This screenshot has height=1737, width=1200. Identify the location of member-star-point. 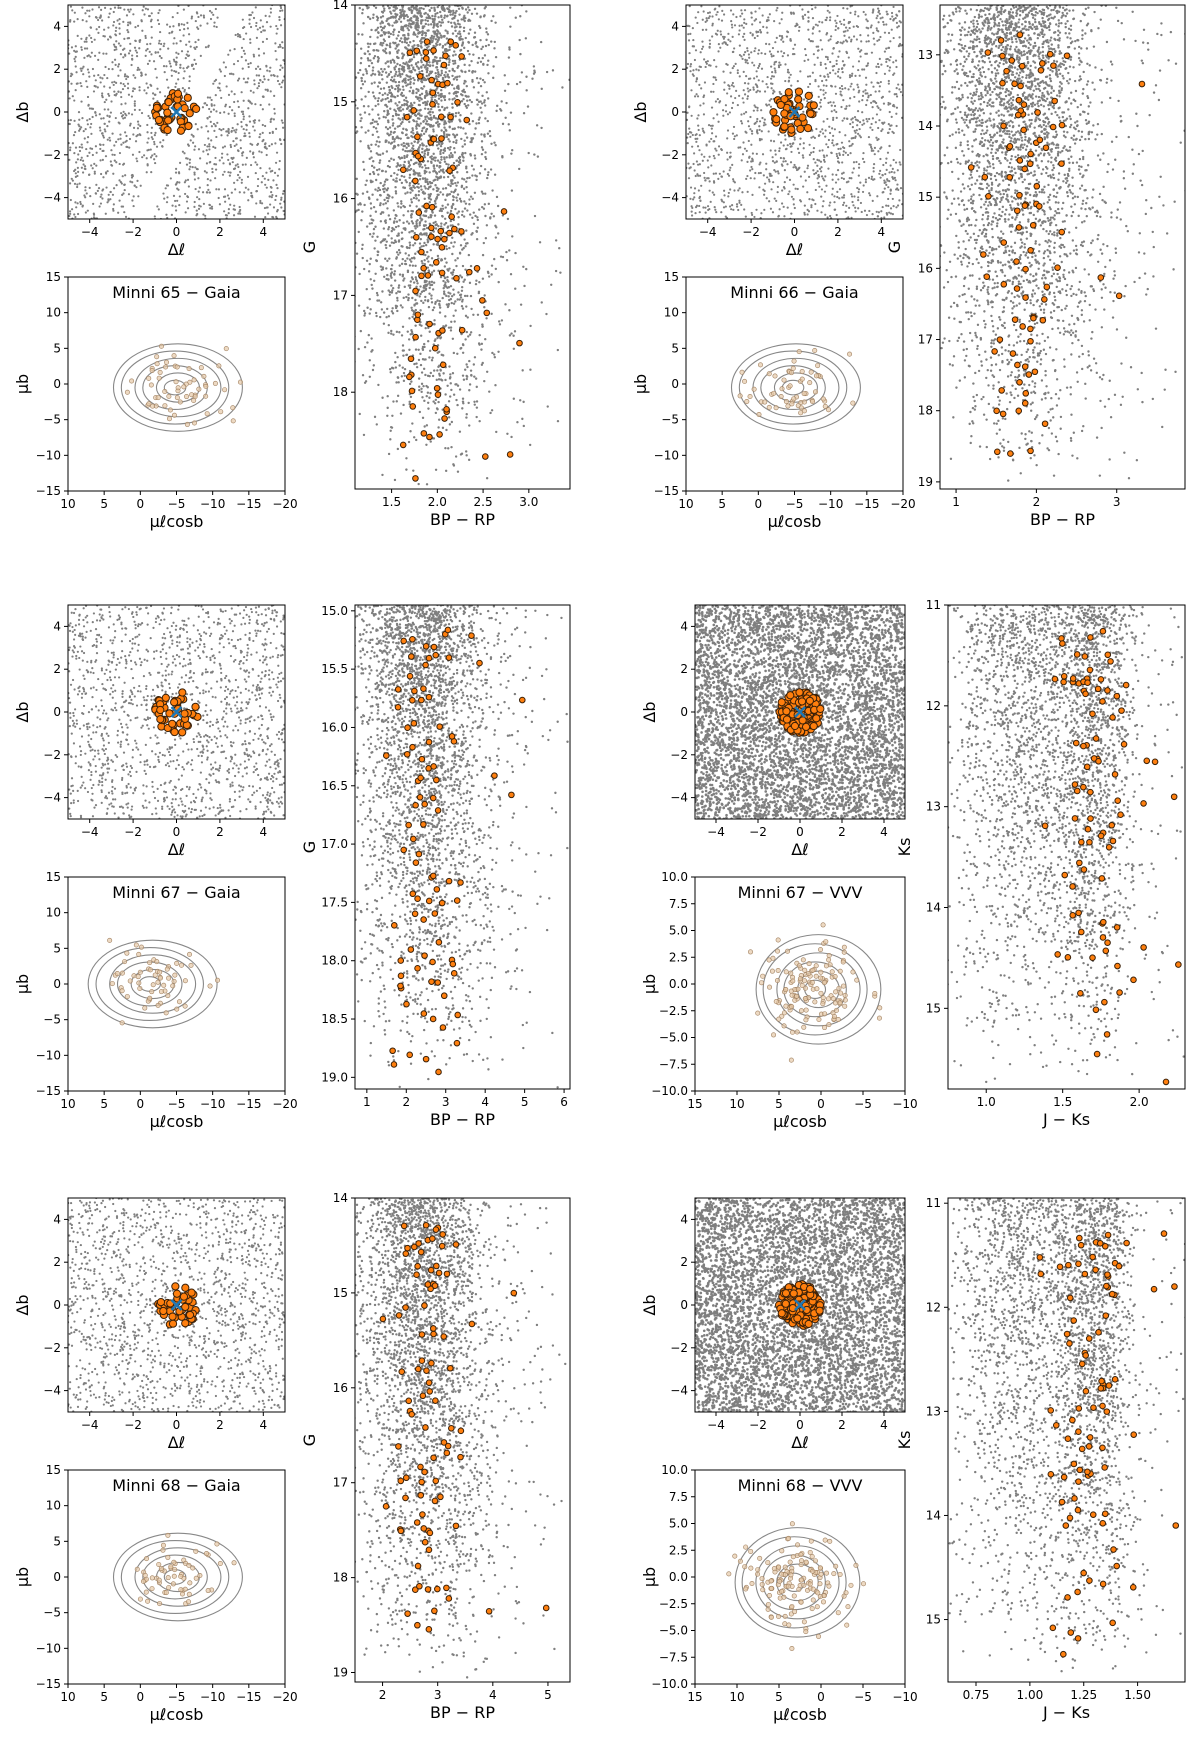
(168, 102).